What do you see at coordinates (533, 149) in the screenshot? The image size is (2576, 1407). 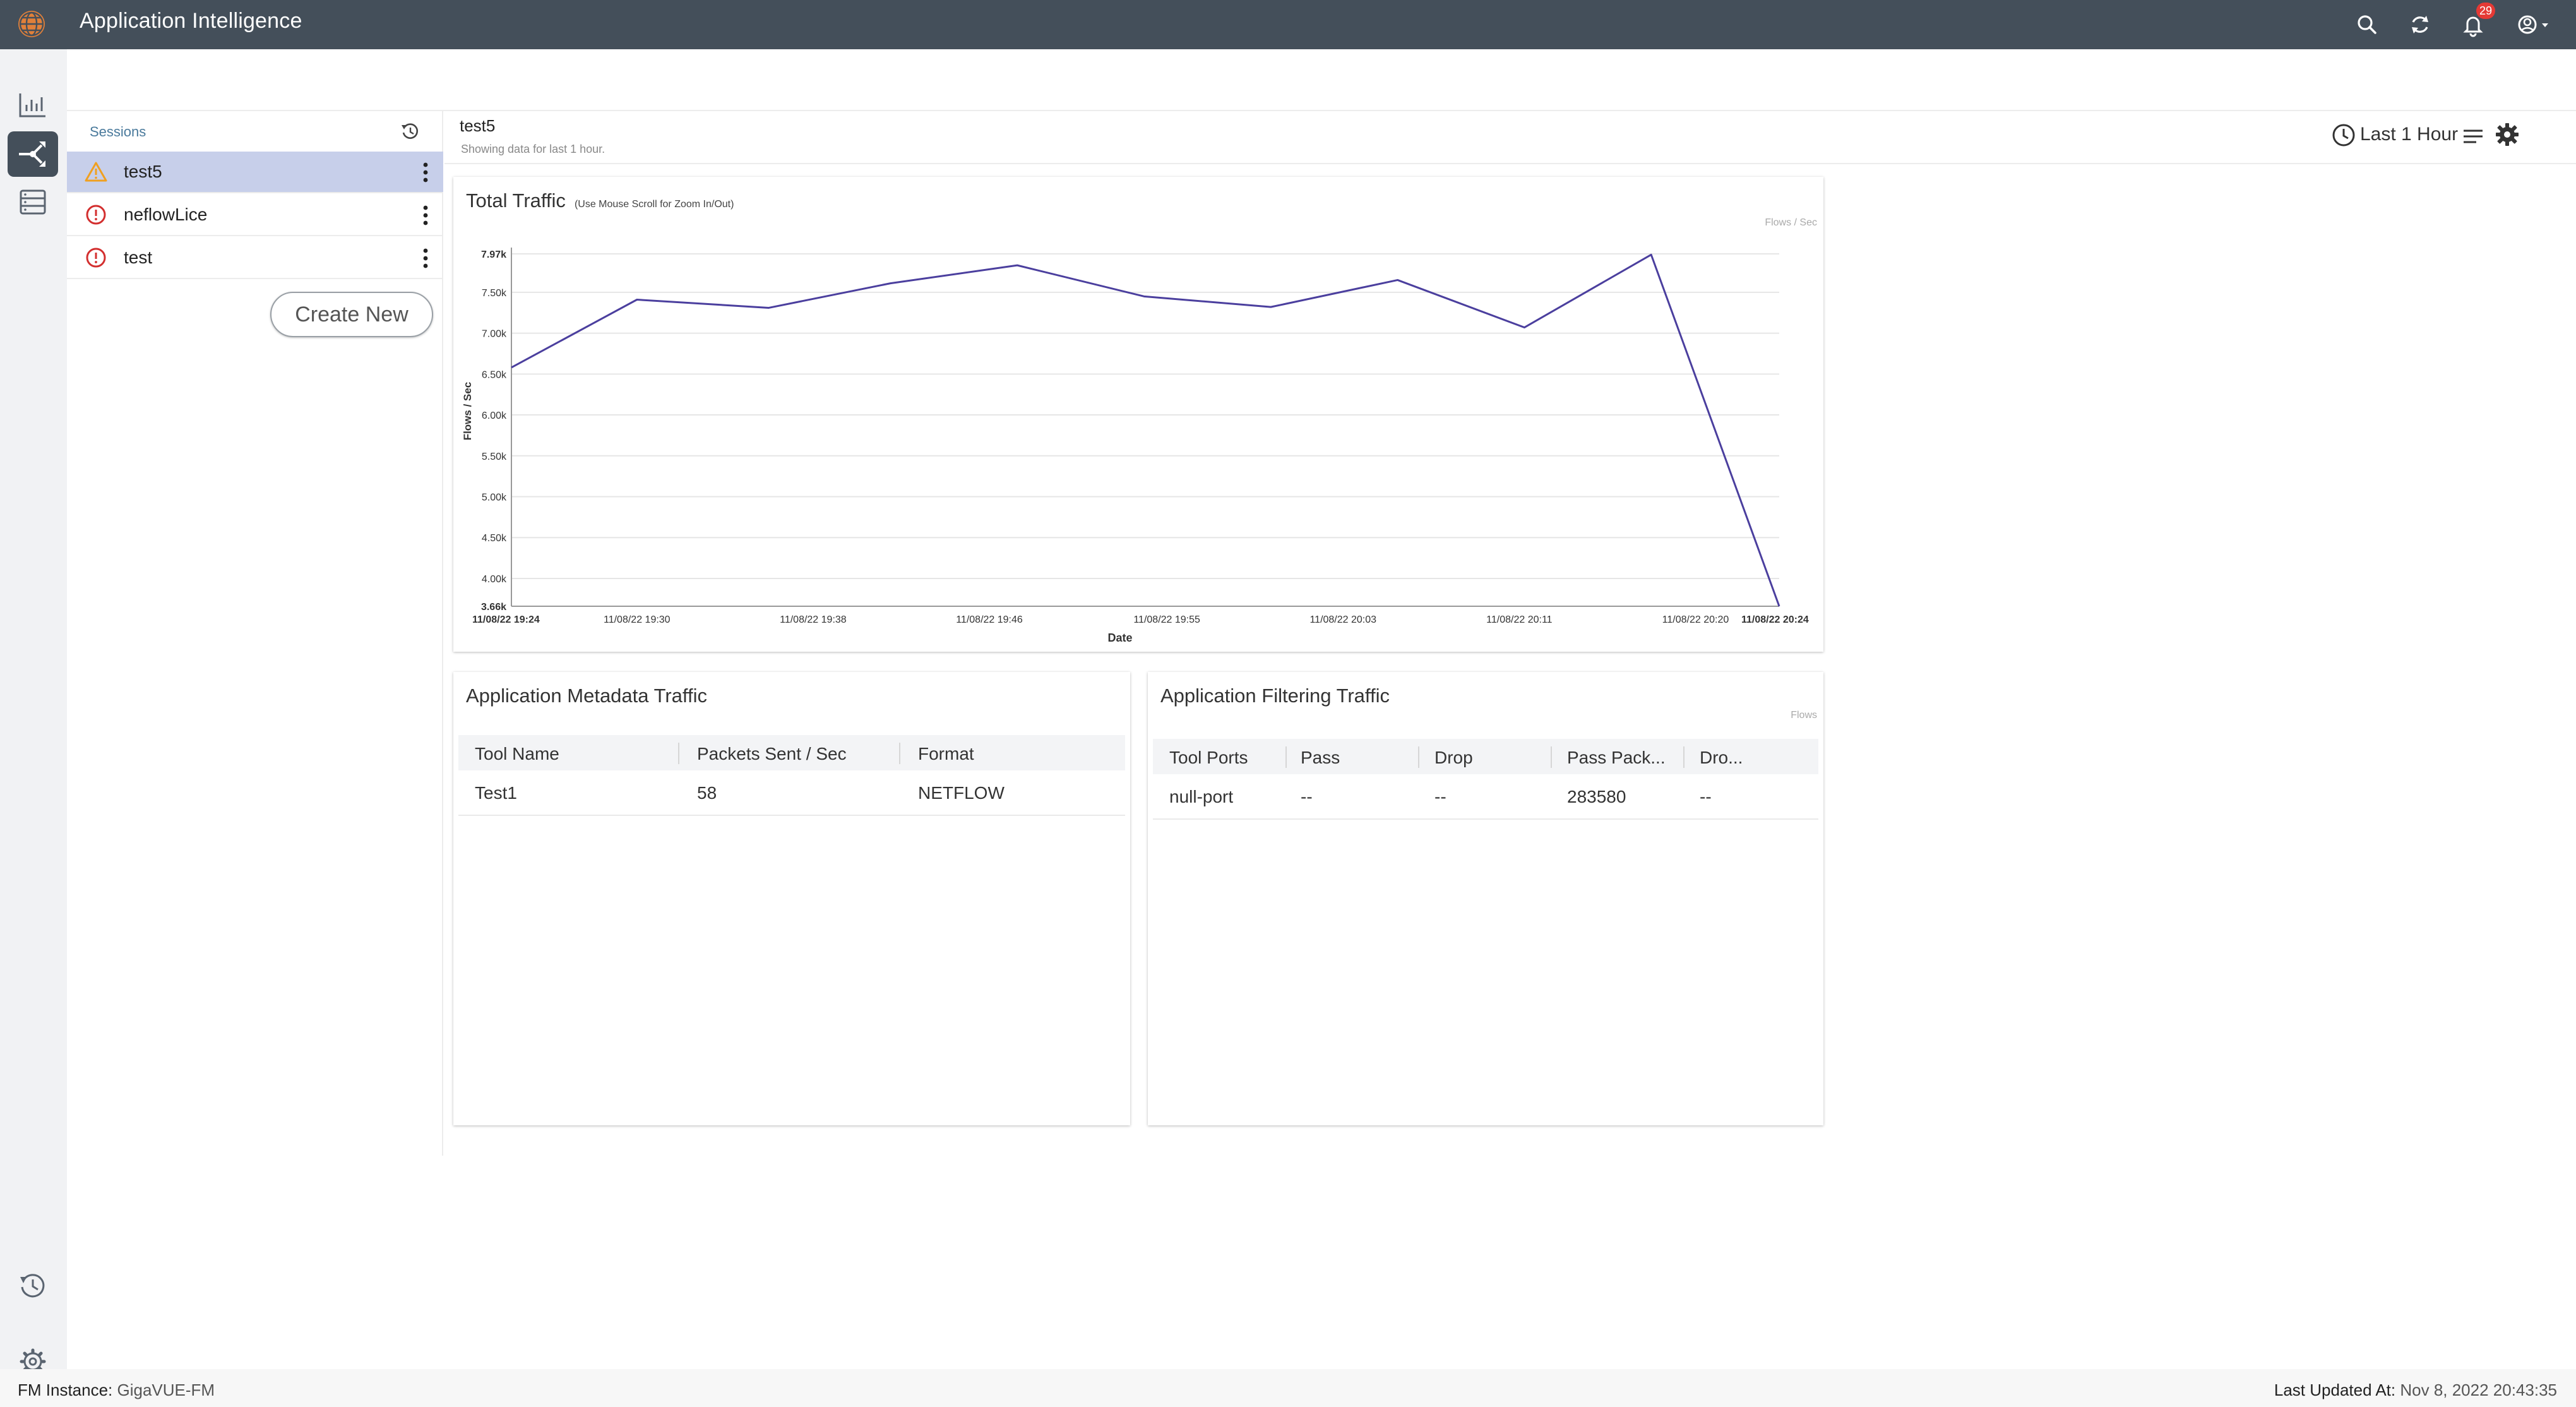 I see `session-subtitle: Showing data for last 1 hour.` at bounding box center [533, 149].